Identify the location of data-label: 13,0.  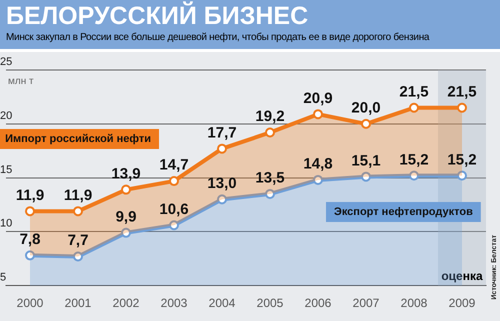
(222, 183).